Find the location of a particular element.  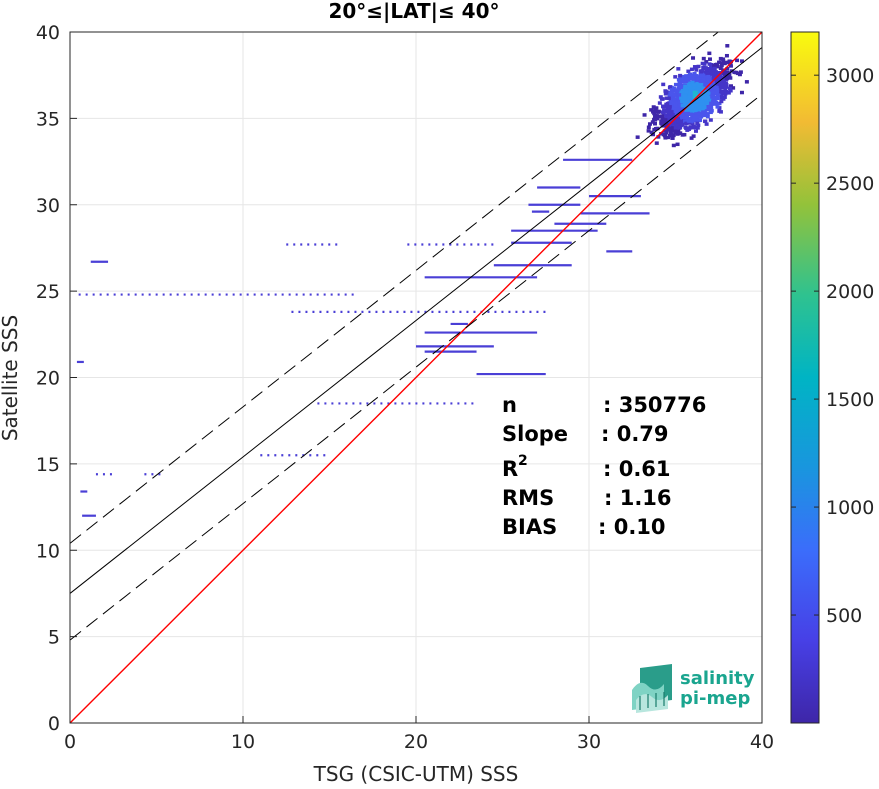

logo-line2: pi-mep is located at coordinates (715, 698).